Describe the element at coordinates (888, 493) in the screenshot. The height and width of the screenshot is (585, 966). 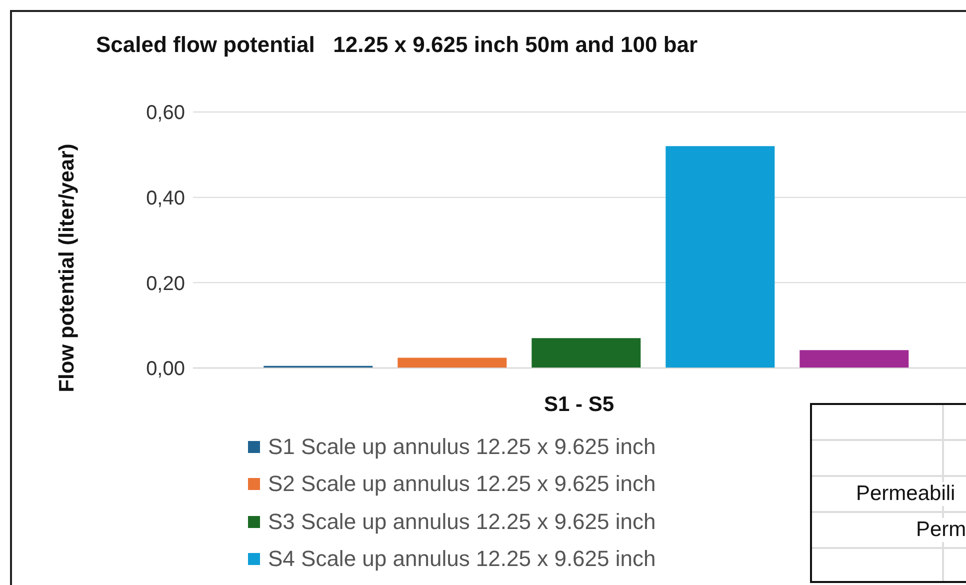
I see `table-fragment: Permeabili Perm` at that location.